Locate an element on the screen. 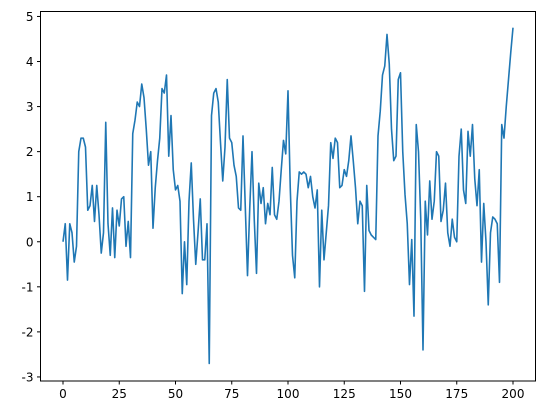 The height and width of the screenshot is (414, 546). x-tick-label: 150 is located at coordinates (400, 394).